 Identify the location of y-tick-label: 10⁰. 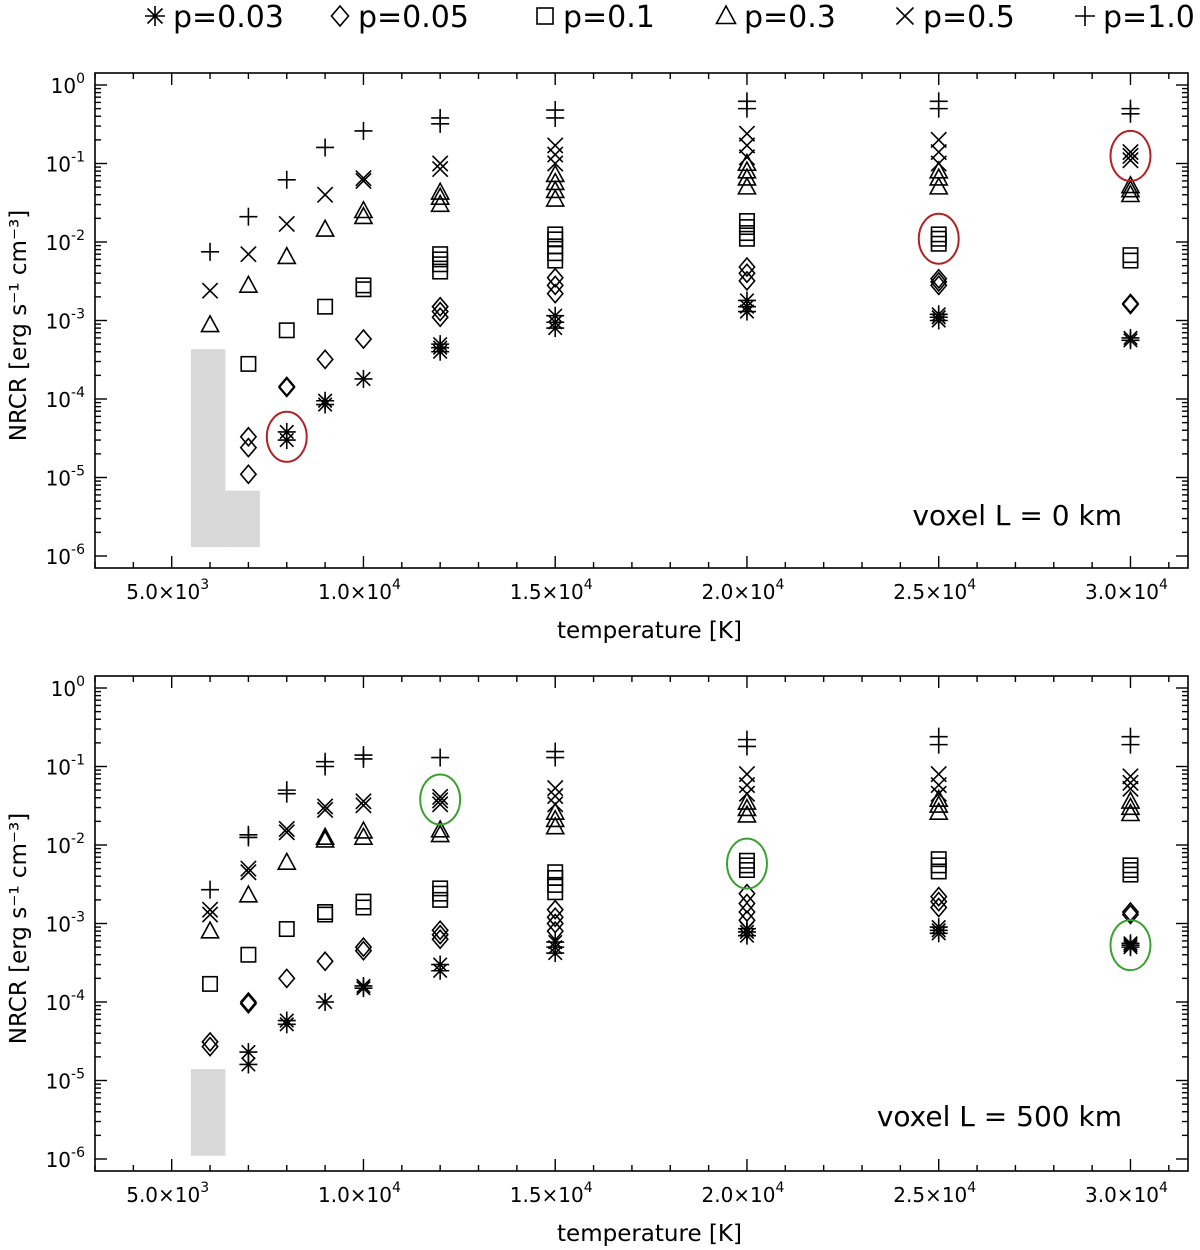
(68, 687).